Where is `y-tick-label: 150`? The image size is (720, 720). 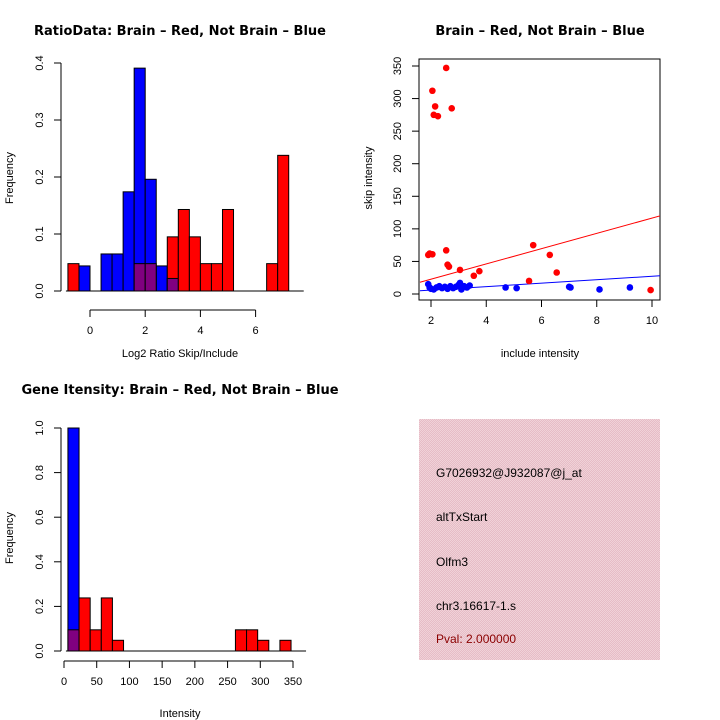 y-tick-label: 150 is located at coordinates (398, 196).